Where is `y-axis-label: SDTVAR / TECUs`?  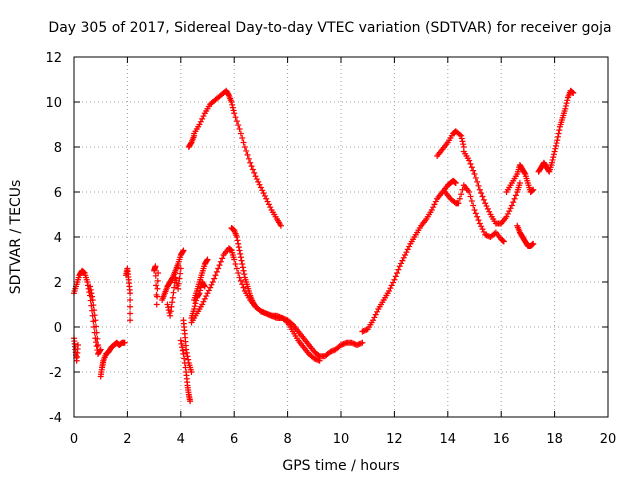
y-axis-label: SDTVAR / TECUs is located at coordinates (16, 237).